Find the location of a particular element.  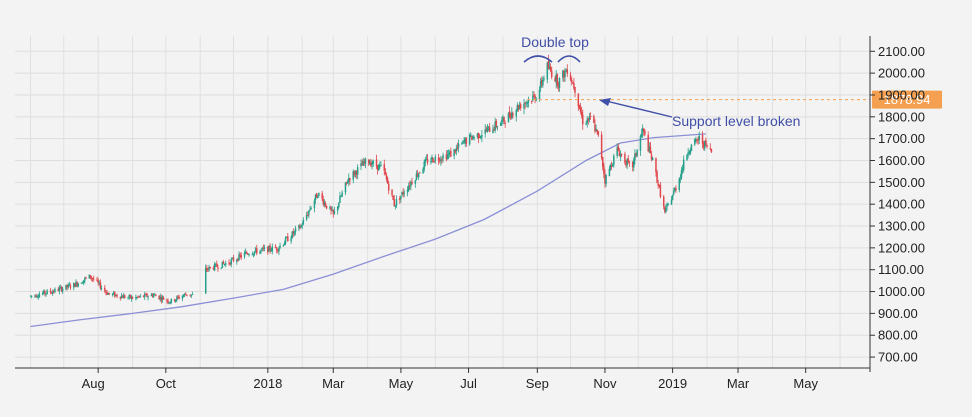

y-tick-label: 1000.00 is located at coordinates (901, 291).